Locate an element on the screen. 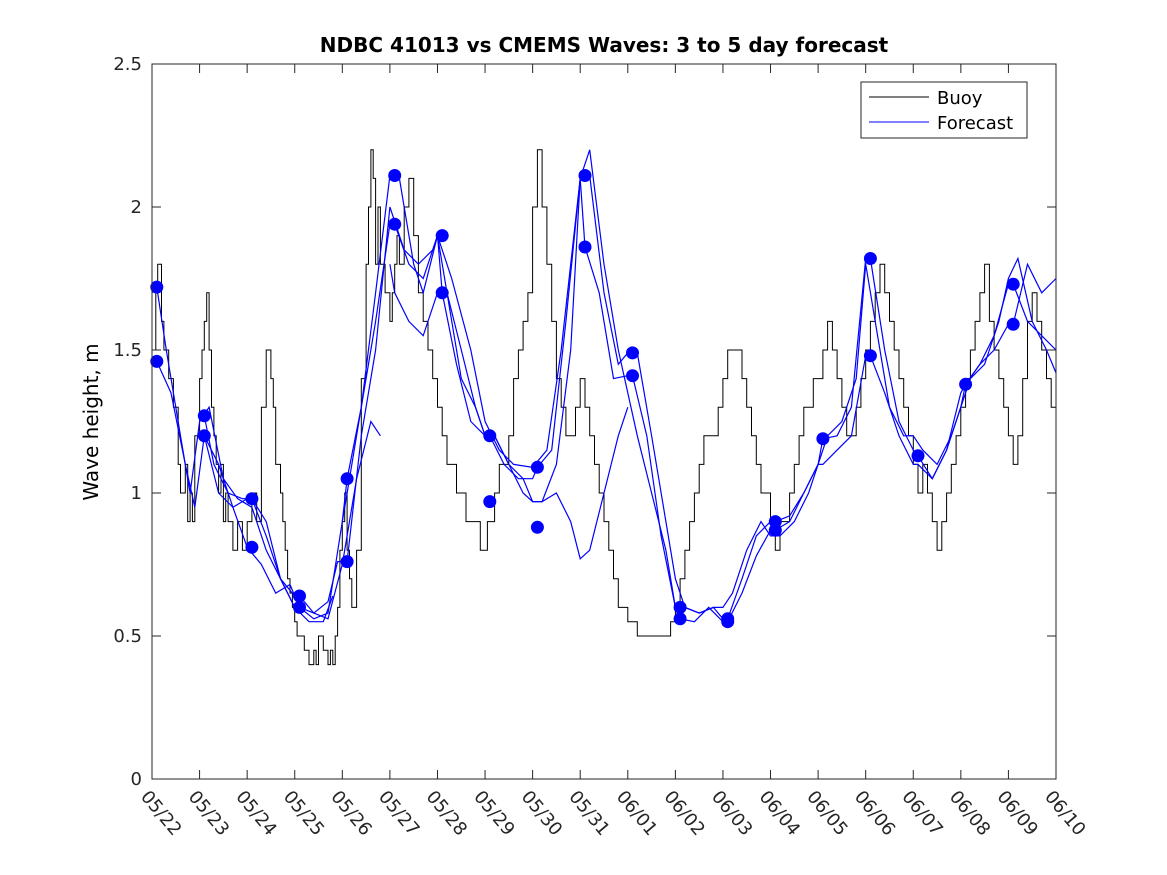 The height and width of the screenshot is (875, 1167). y-tick-label: 1.5 is located at coordinates (127, 350).